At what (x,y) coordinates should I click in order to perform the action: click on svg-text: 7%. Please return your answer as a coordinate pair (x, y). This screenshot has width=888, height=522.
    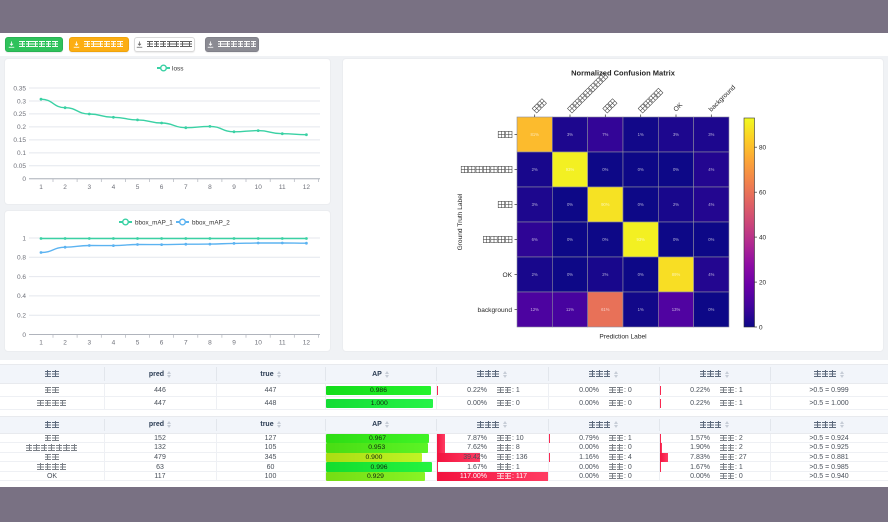
    Looking at the image, I should click on (605, 134).